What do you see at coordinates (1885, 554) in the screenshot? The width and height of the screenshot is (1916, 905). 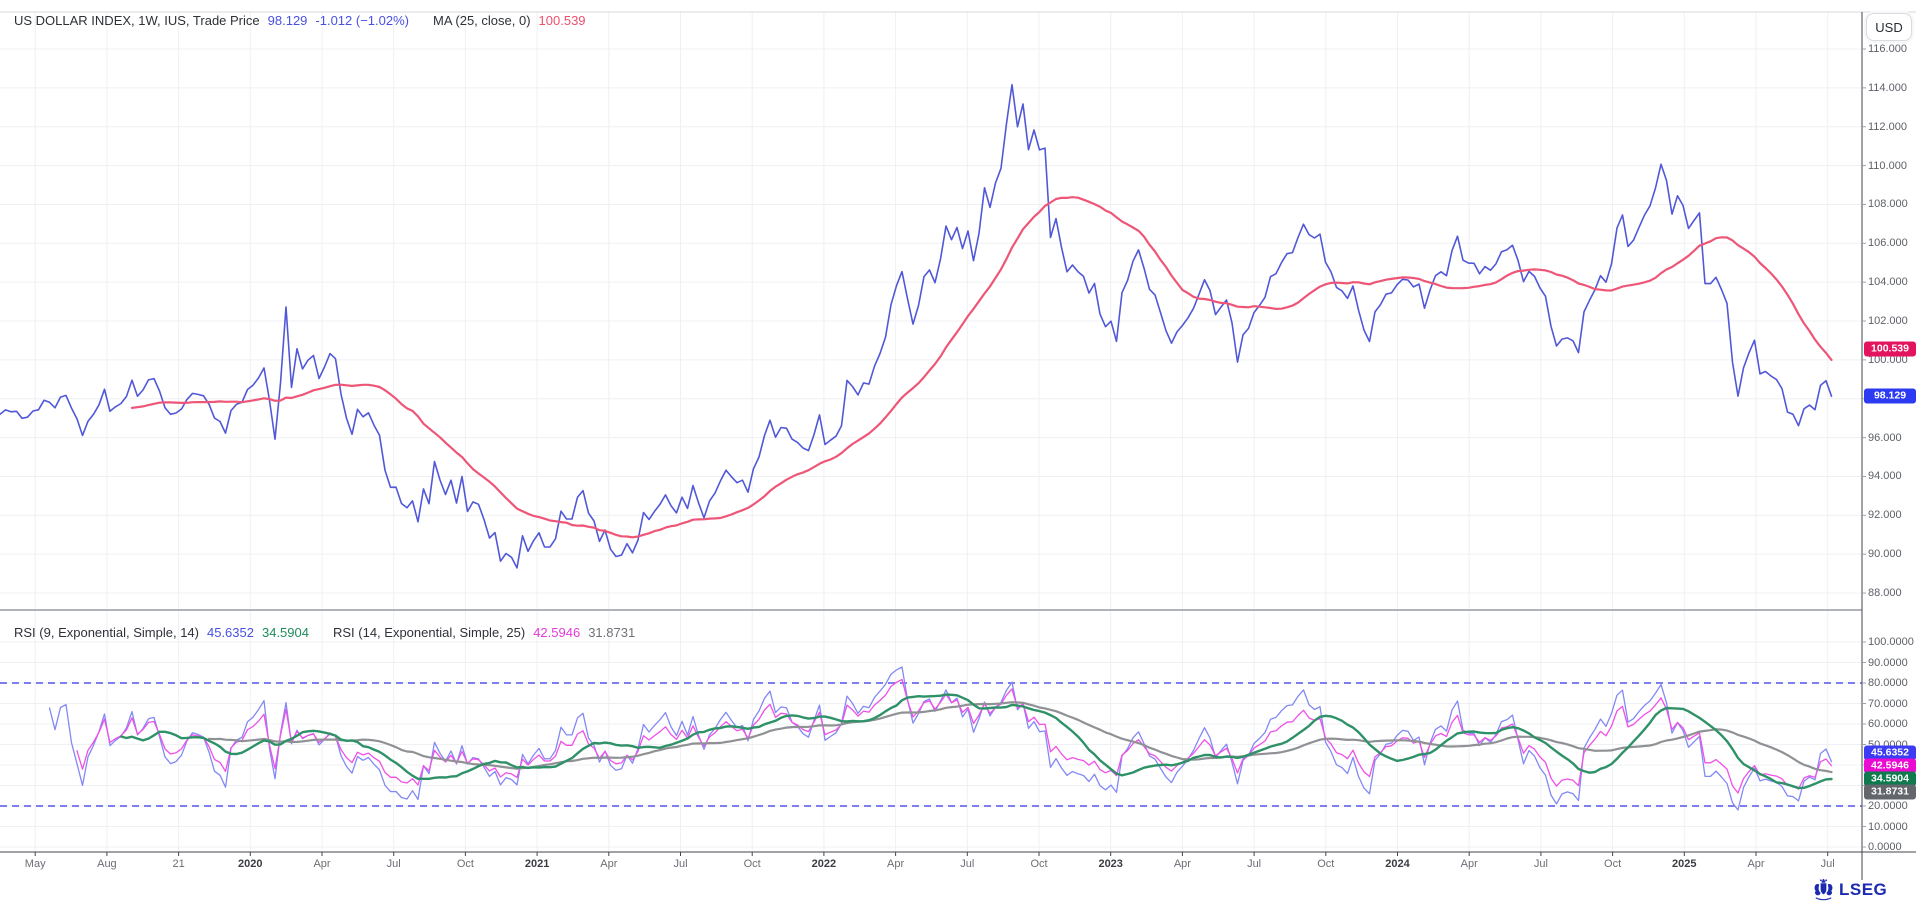 I see `price-axis-label: 90.000` at bounding box center [1885, 554].